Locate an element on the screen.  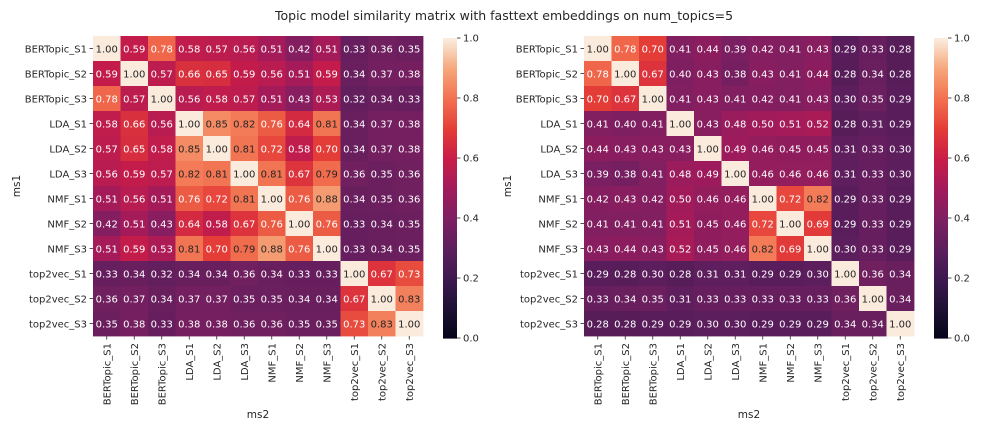
x-tick-label: top2vec_S3 is located at coordinates (901, 372).